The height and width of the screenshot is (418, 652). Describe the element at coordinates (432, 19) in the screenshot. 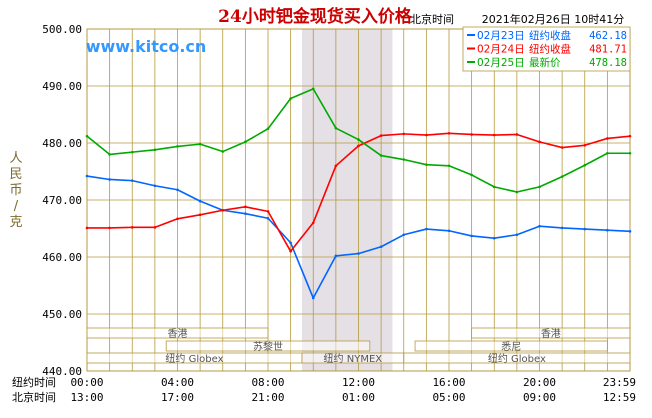

I see `timezone-label: 北京时间` at that location.